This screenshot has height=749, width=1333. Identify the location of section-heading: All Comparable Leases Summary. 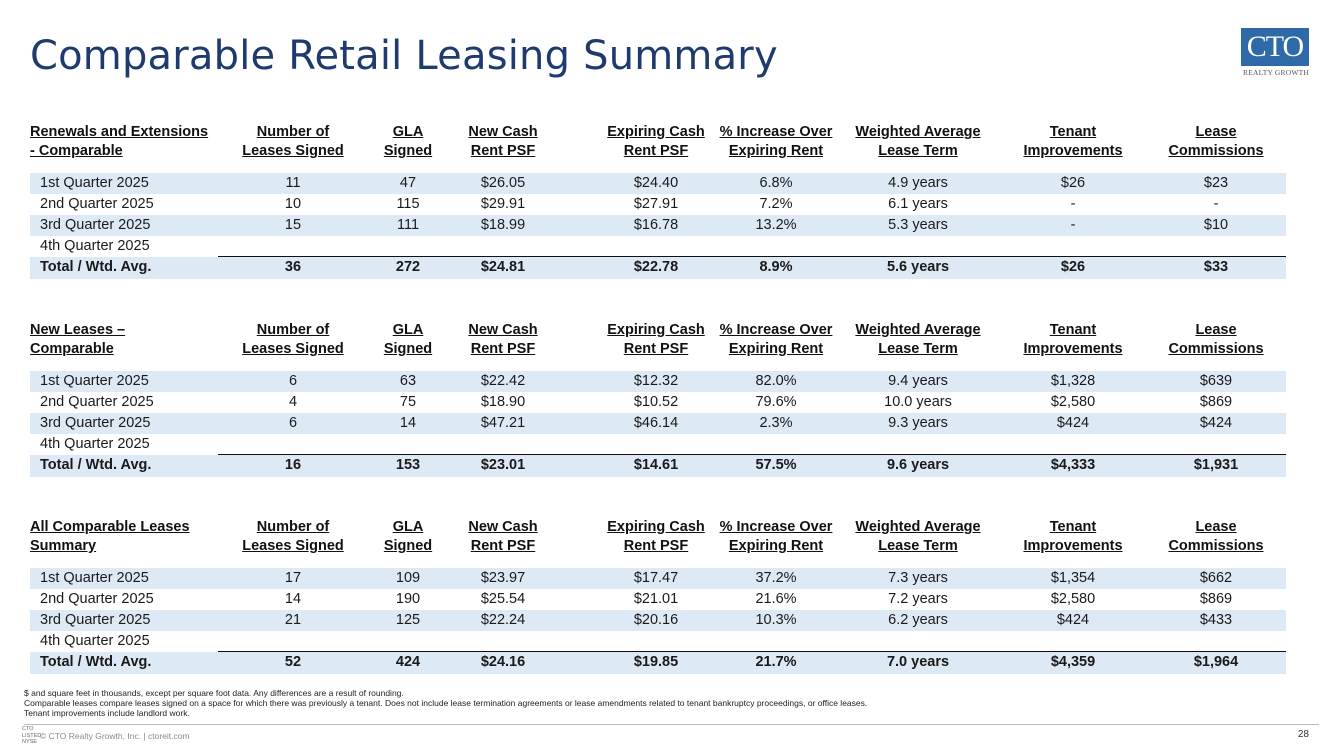
(110, 536).